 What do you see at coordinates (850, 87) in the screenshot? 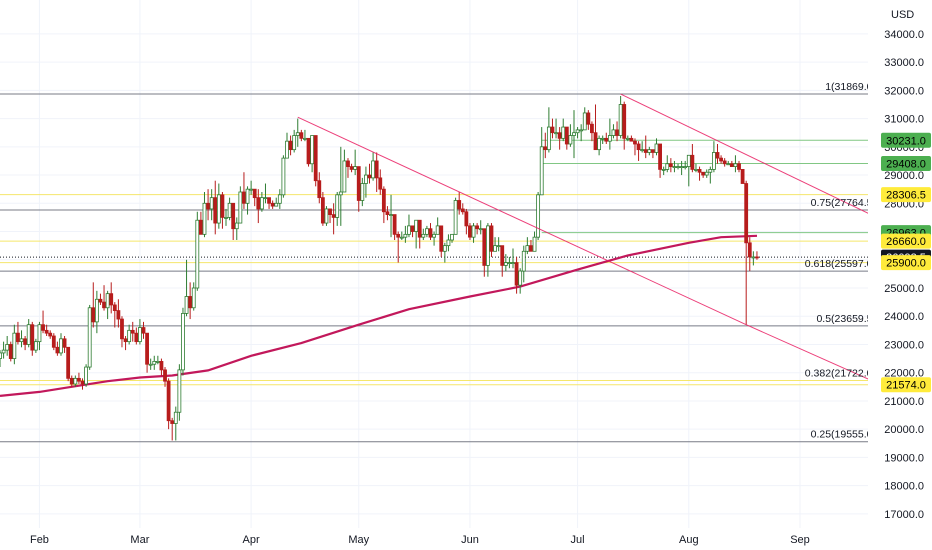
I see `fib-level-label: 1(31869.0)` at bounding box center [850, 87].